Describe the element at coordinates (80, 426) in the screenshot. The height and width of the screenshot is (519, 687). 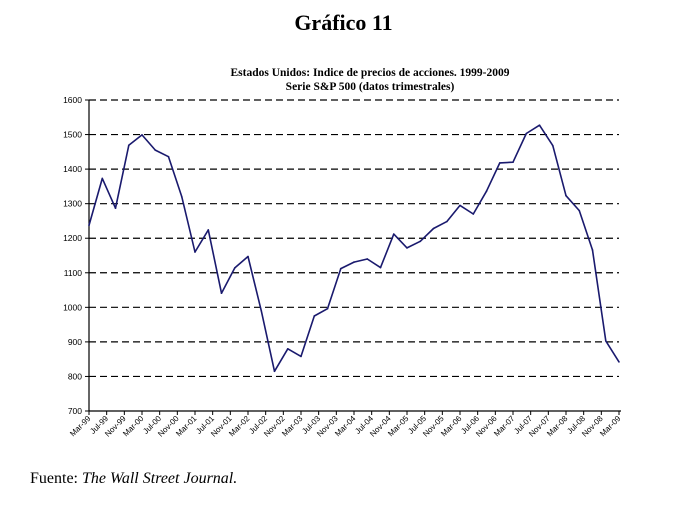
I see `x-tick-label: Mar-99` at that location.